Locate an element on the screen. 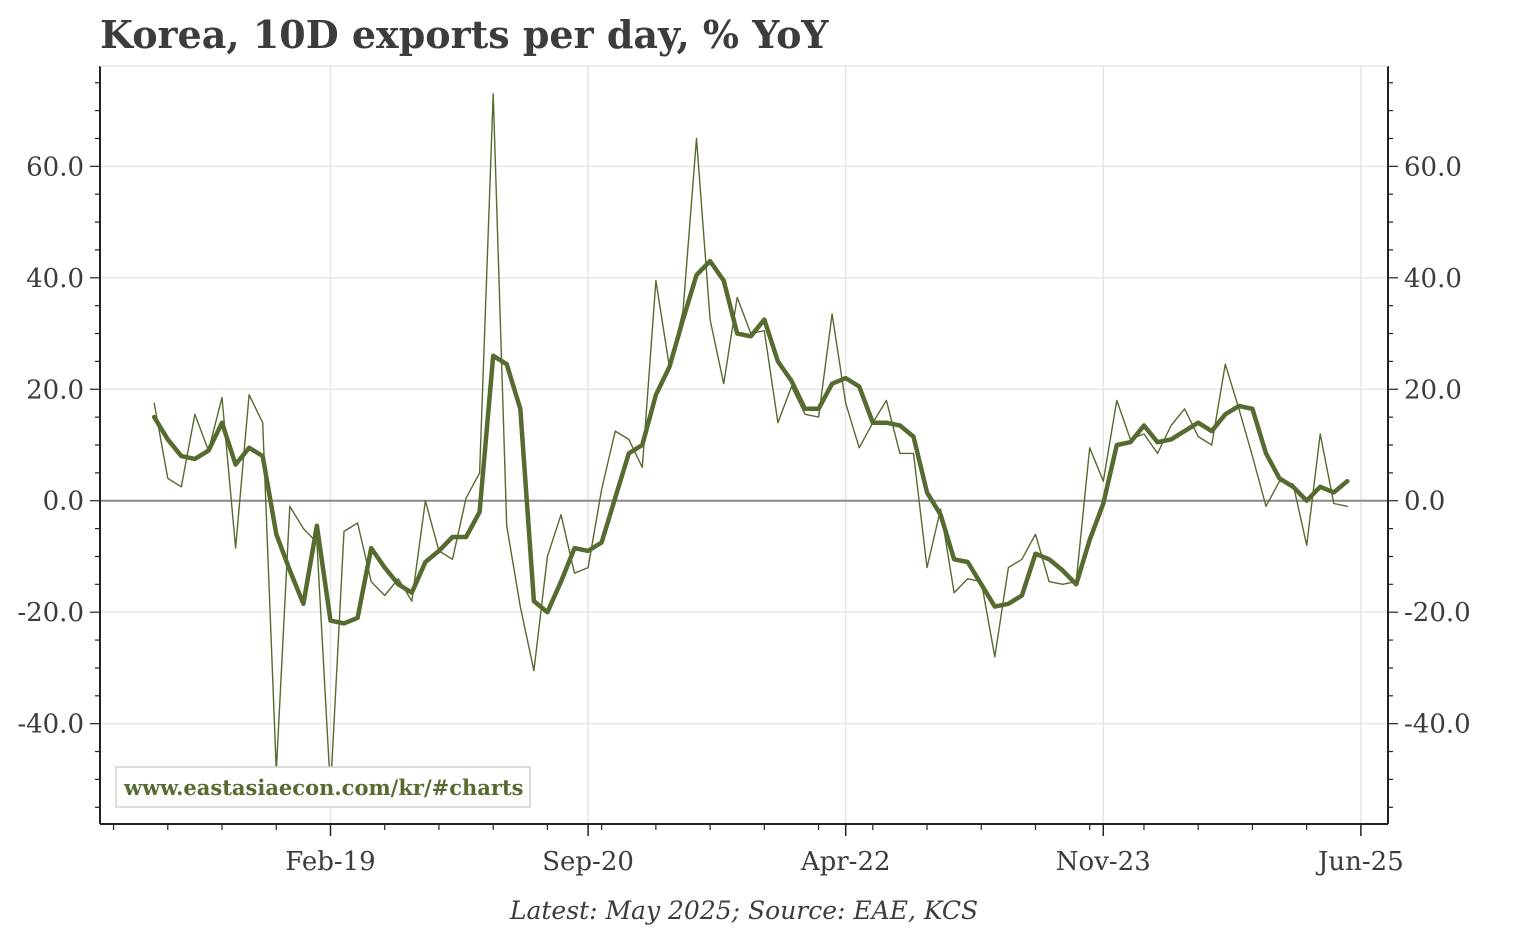 The image size is (1534, 930). y-tick-label-left: 60.0 is located at coordinates (55, 167).